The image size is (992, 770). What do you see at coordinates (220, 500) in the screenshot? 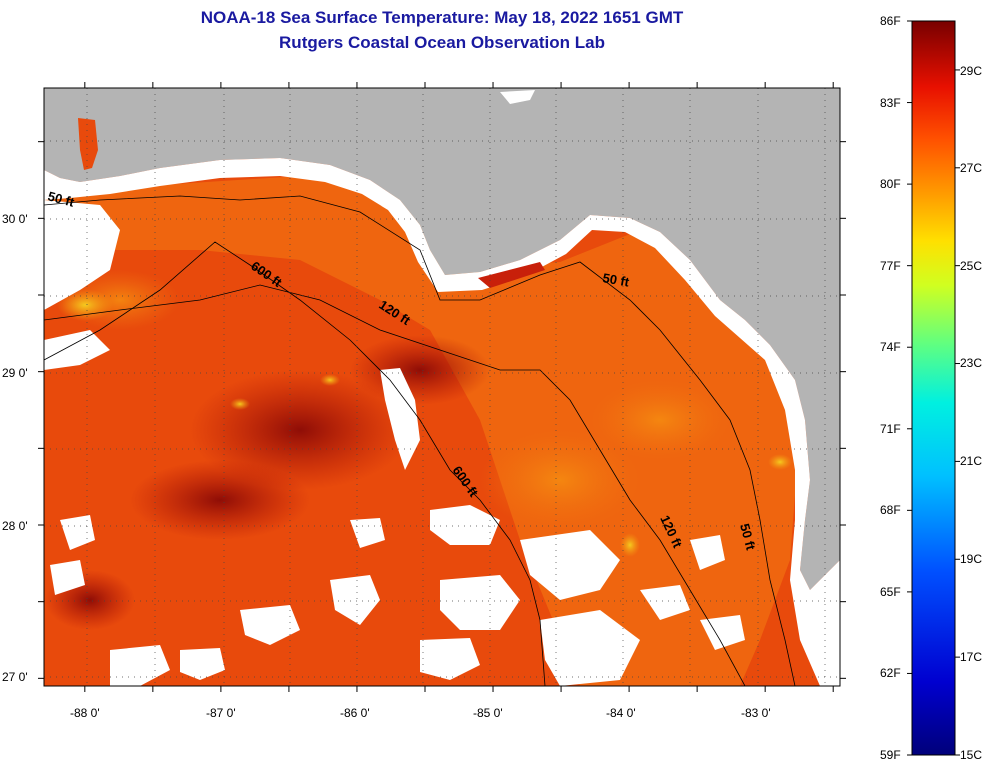
I see `hot-core` at bounding box center [220, 500].